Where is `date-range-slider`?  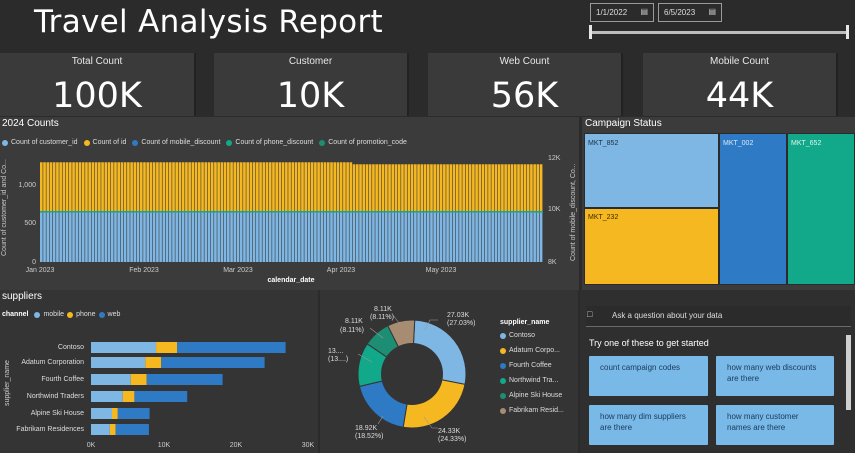
date-range-slider is located at coordinates (719, 32).